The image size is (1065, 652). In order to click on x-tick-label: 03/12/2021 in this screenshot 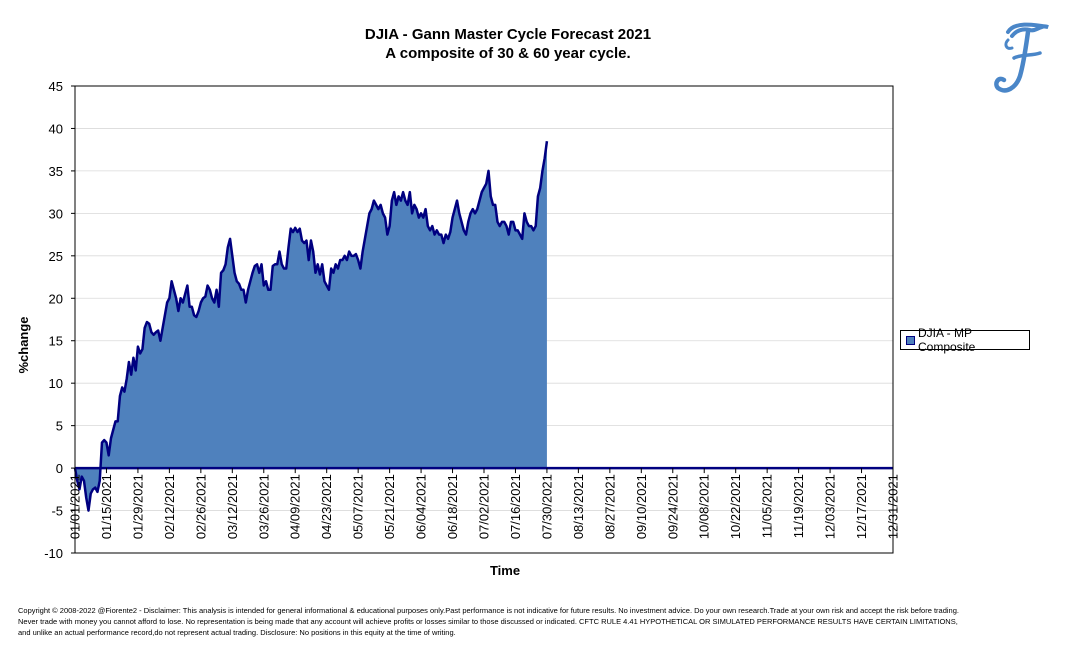, I will do `click(232, 506)`.